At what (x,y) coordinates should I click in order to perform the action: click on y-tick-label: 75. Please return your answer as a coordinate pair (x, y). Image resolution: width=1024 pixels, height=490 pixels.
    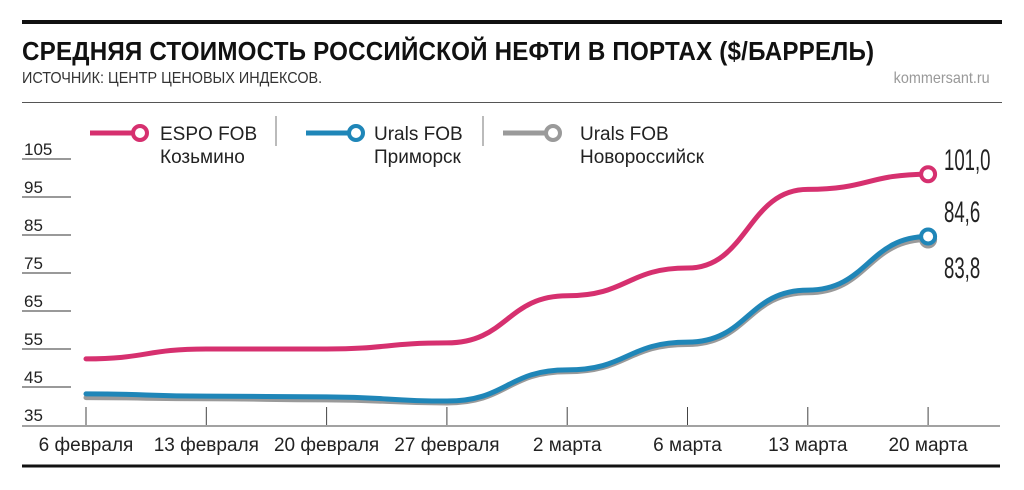
    Looking at the image, I should click on (33, 263).